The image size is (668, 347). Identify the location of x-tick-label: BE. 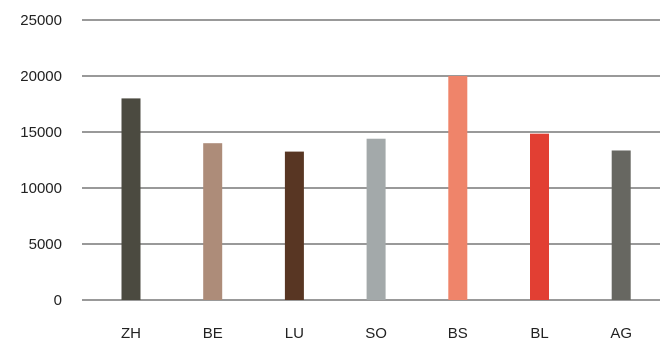
(213, 333).